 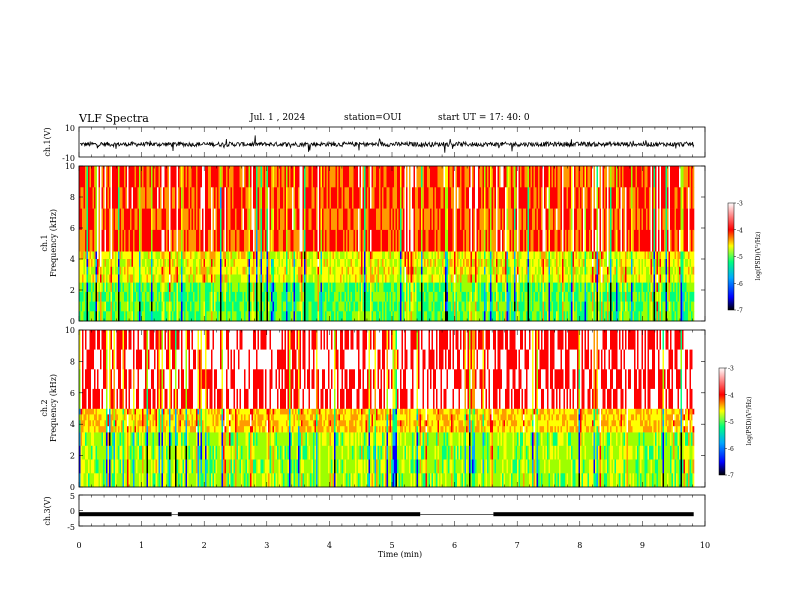 What do you see at coordinates (329, 545) in the screenshot?
I see `xtick-label: 4` at bounding box center [329, 545].